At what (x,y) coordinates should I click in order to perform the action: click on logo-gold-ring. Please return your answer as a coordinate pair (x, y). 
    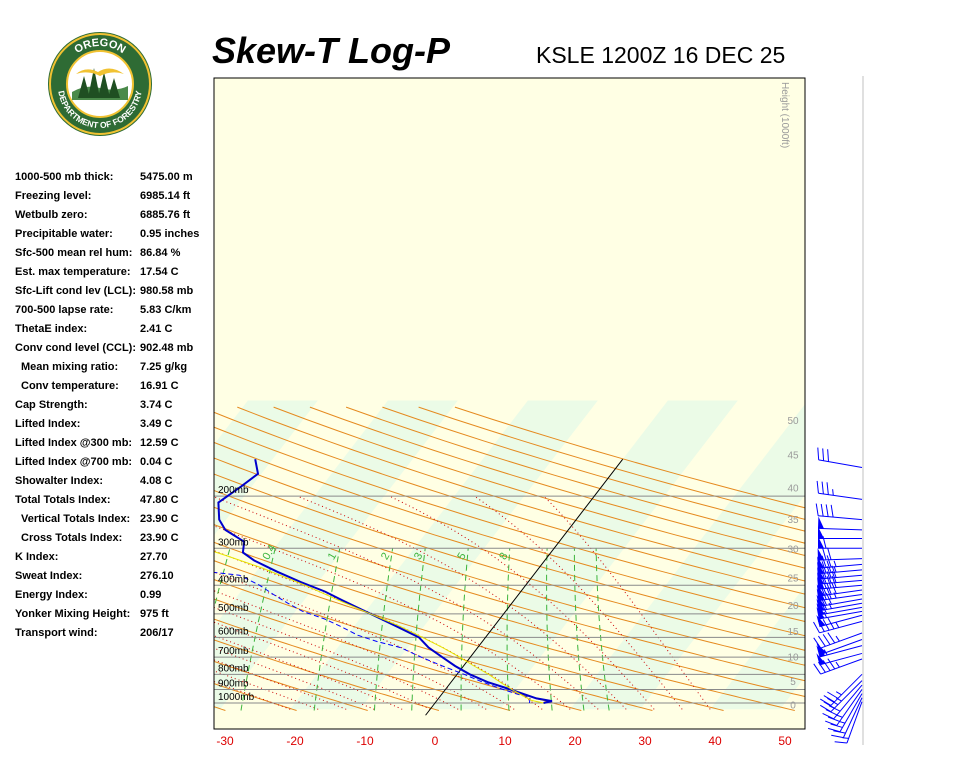
    Looking at the image, I should click on (100, 84).